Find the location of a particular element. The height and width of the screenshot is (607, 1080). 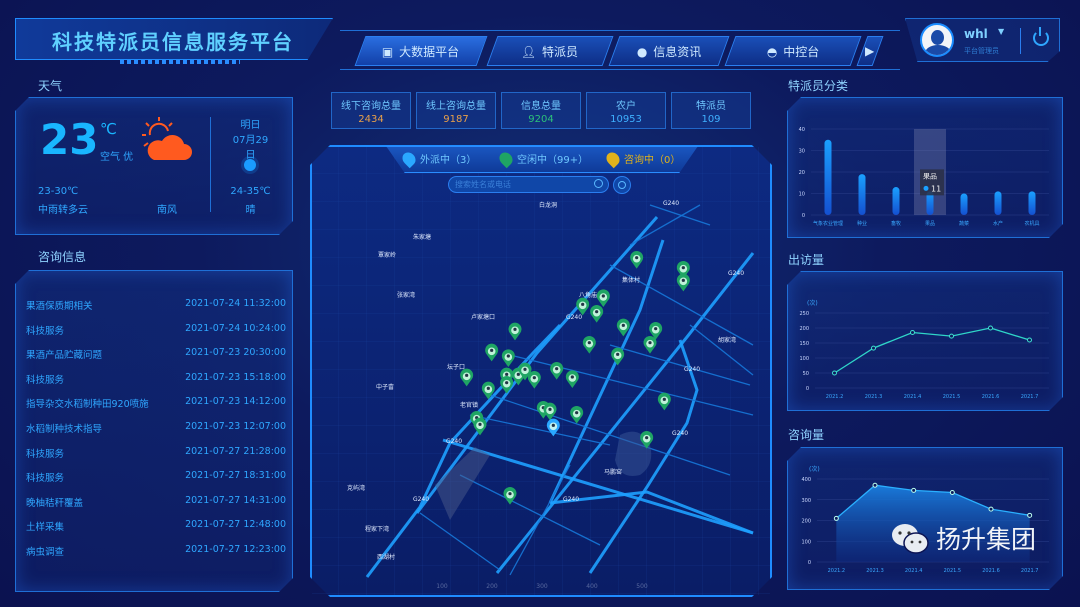

power-icon is located at coordinates (1041, 36).